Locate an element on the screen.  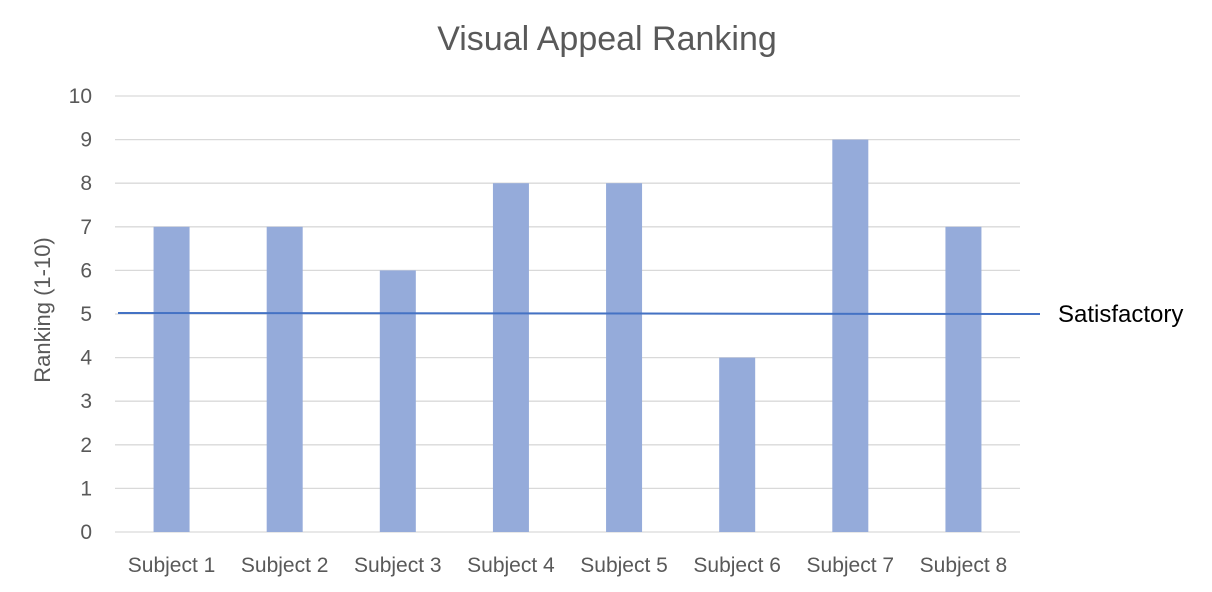
chart-title: Visual Appeal Ranking is located at coordinates (607, 39).